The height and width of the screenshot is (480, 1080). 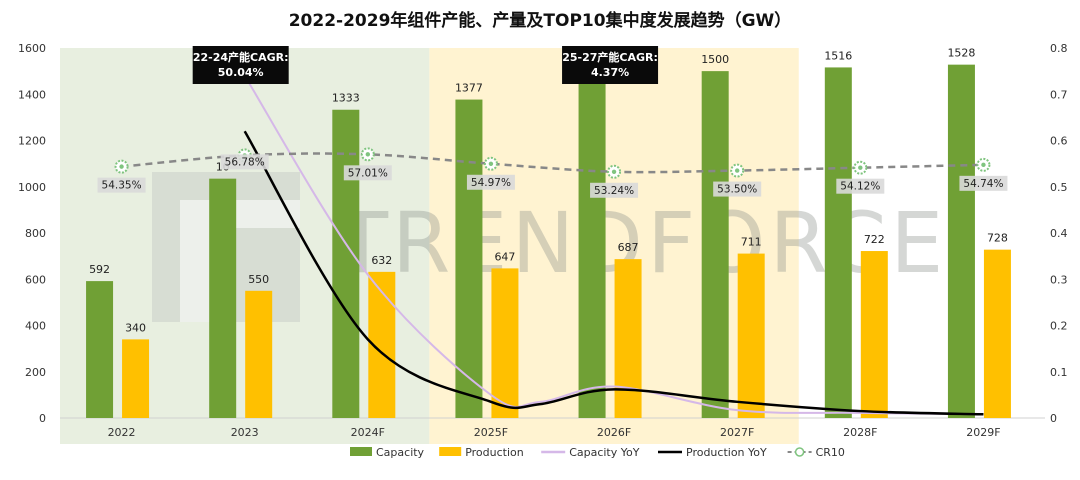 What do you see at coordinates (838, 55) in the screenshot?
I see `bar-value-label: 1516` at bounding box center [838, 55].